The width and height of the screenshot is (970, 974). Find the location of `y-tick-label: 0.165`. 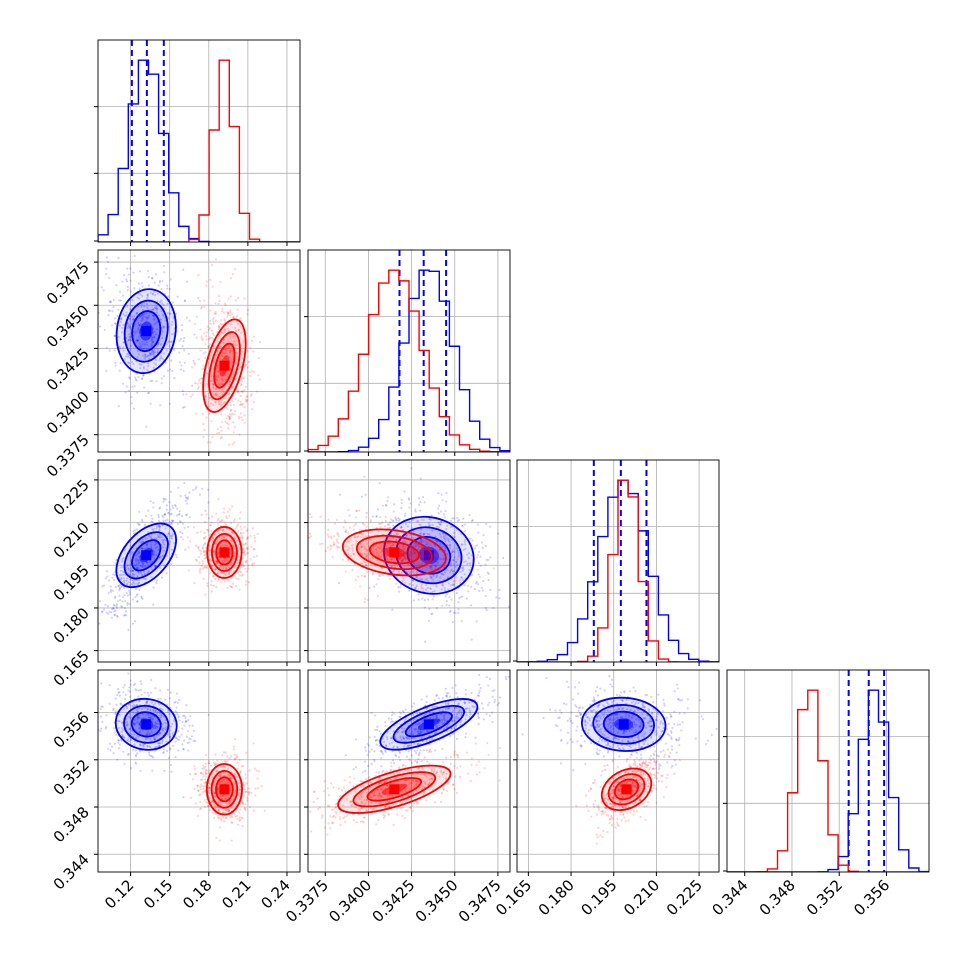

y-tick-label: 0.165 is located at coordinates (71, 668).